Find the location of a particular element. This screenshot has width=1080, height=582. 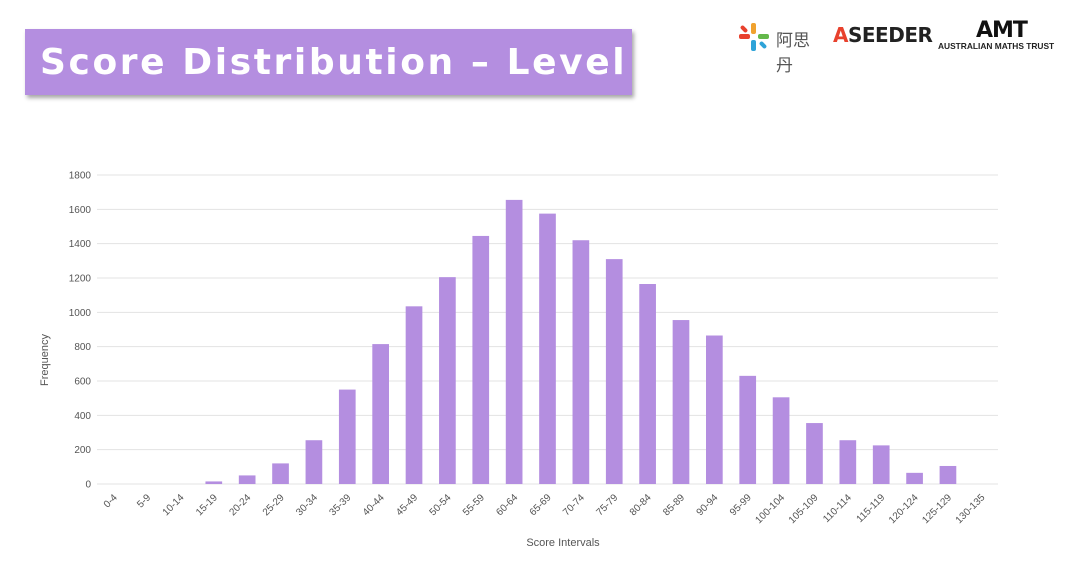

aseeder-logo-text: SEEDER is located at coordinates (890, 35).